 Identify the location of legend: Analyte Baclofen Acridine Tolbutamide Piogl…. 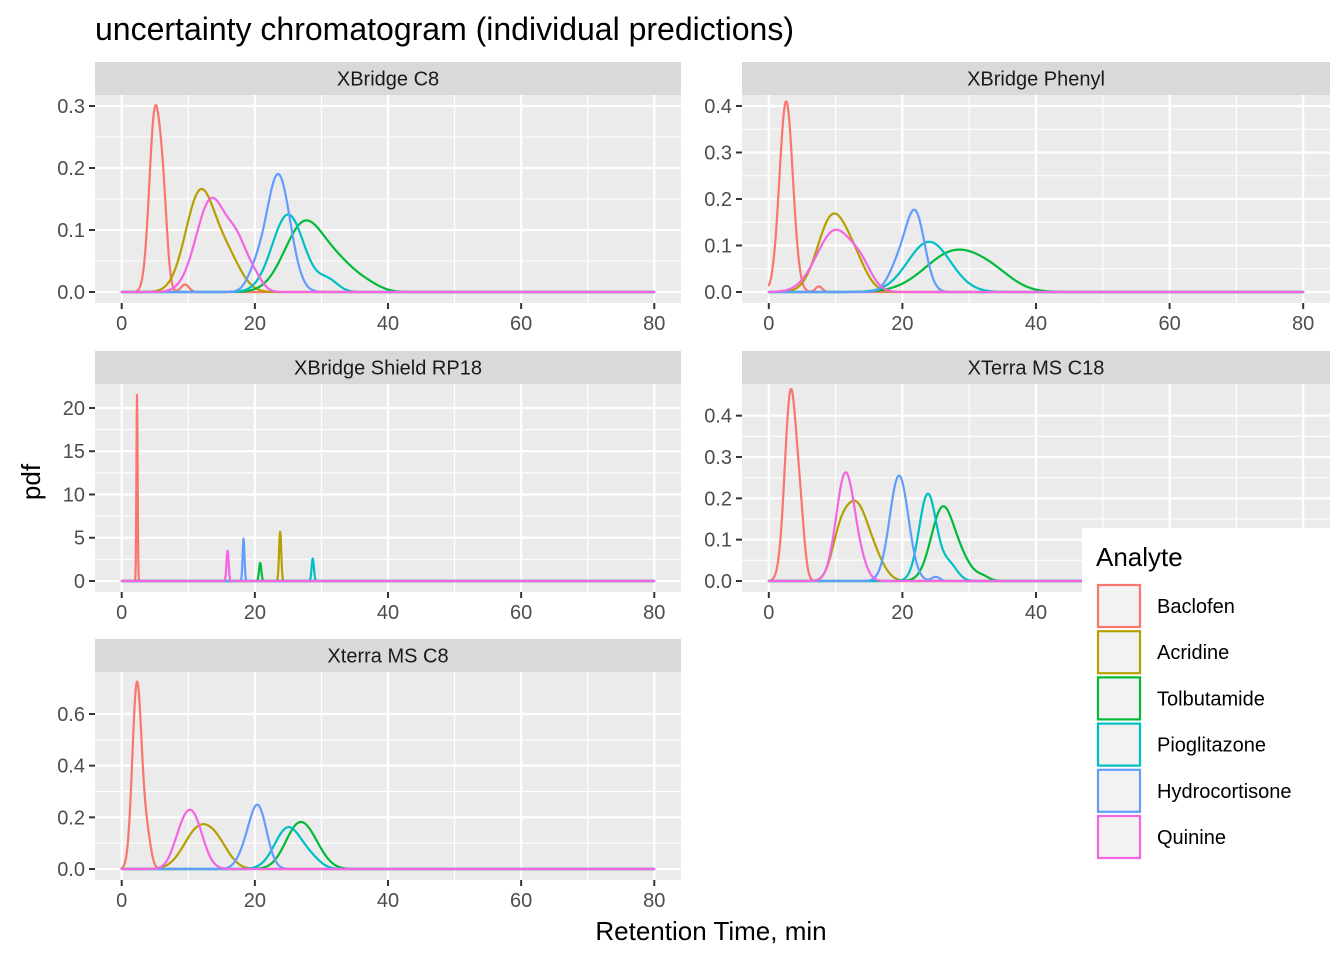
(1206, 698).